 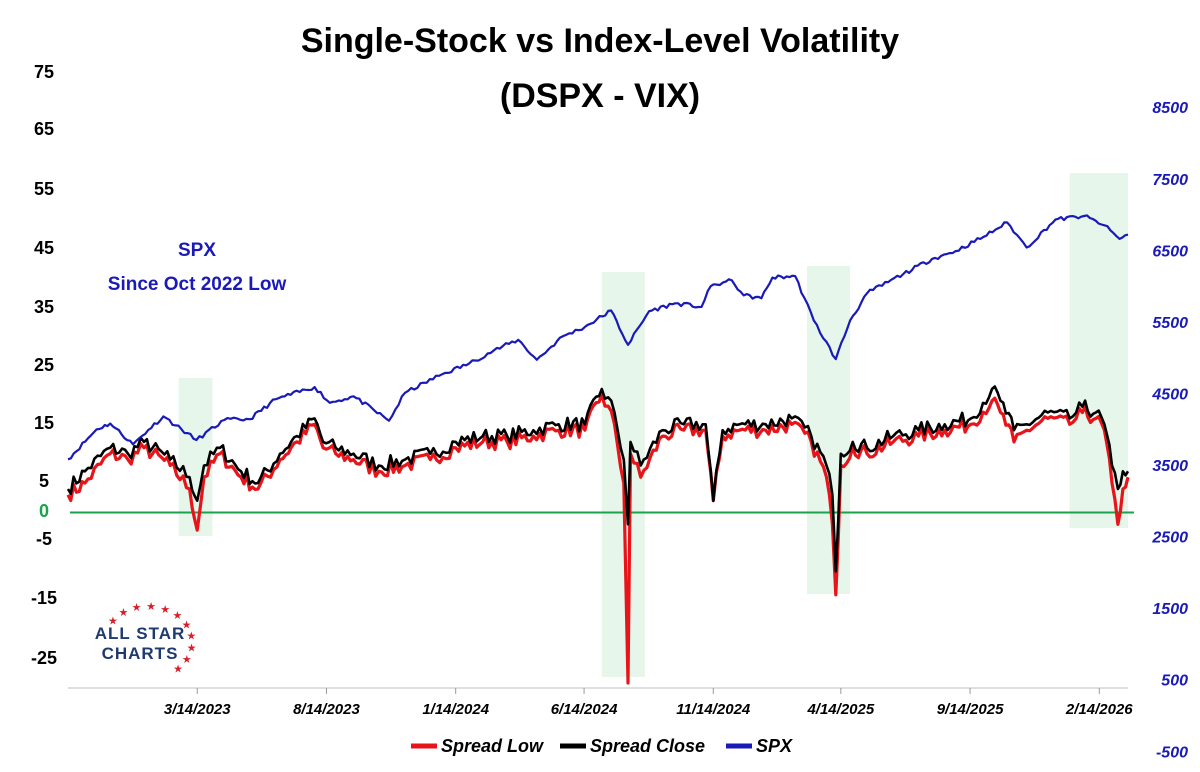 I want to click on right-axis-tick-label: 6500, so click(x=1170, y=251).